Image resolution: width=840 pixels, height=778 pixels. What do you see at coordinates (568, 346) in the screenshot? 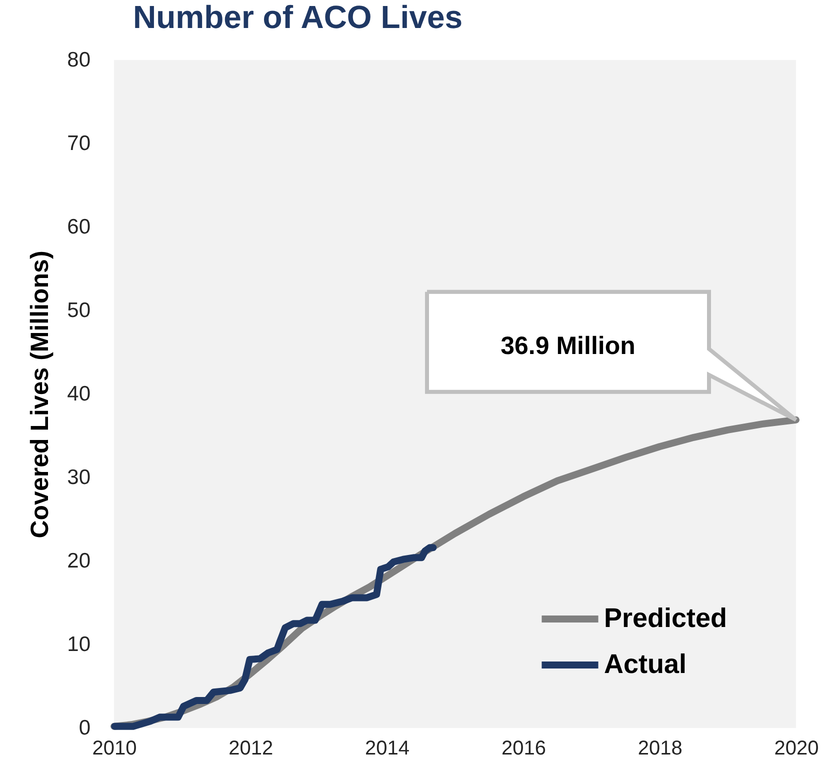
I see `annotation: 36.9 Million` at bounding box center [568, 346].